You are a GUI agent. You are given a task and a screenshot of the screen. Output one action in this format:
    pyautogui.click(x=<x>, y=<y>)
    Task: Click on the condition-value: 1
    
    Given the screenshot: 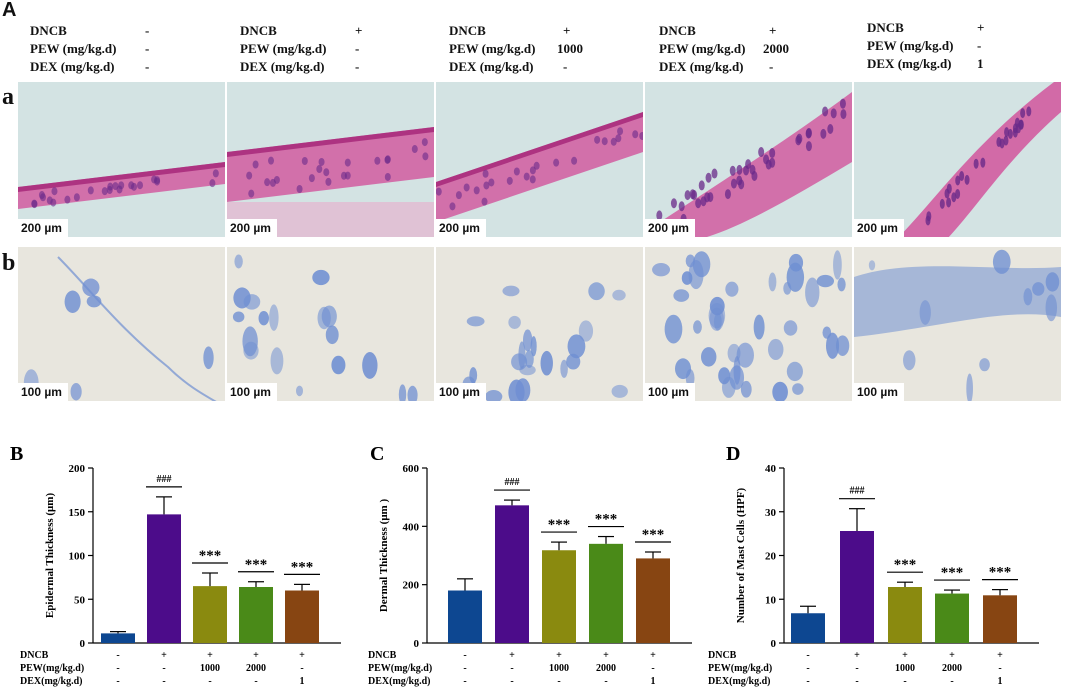 What is the action you would take?
    pyautogui.click(x=980, y=63)
    